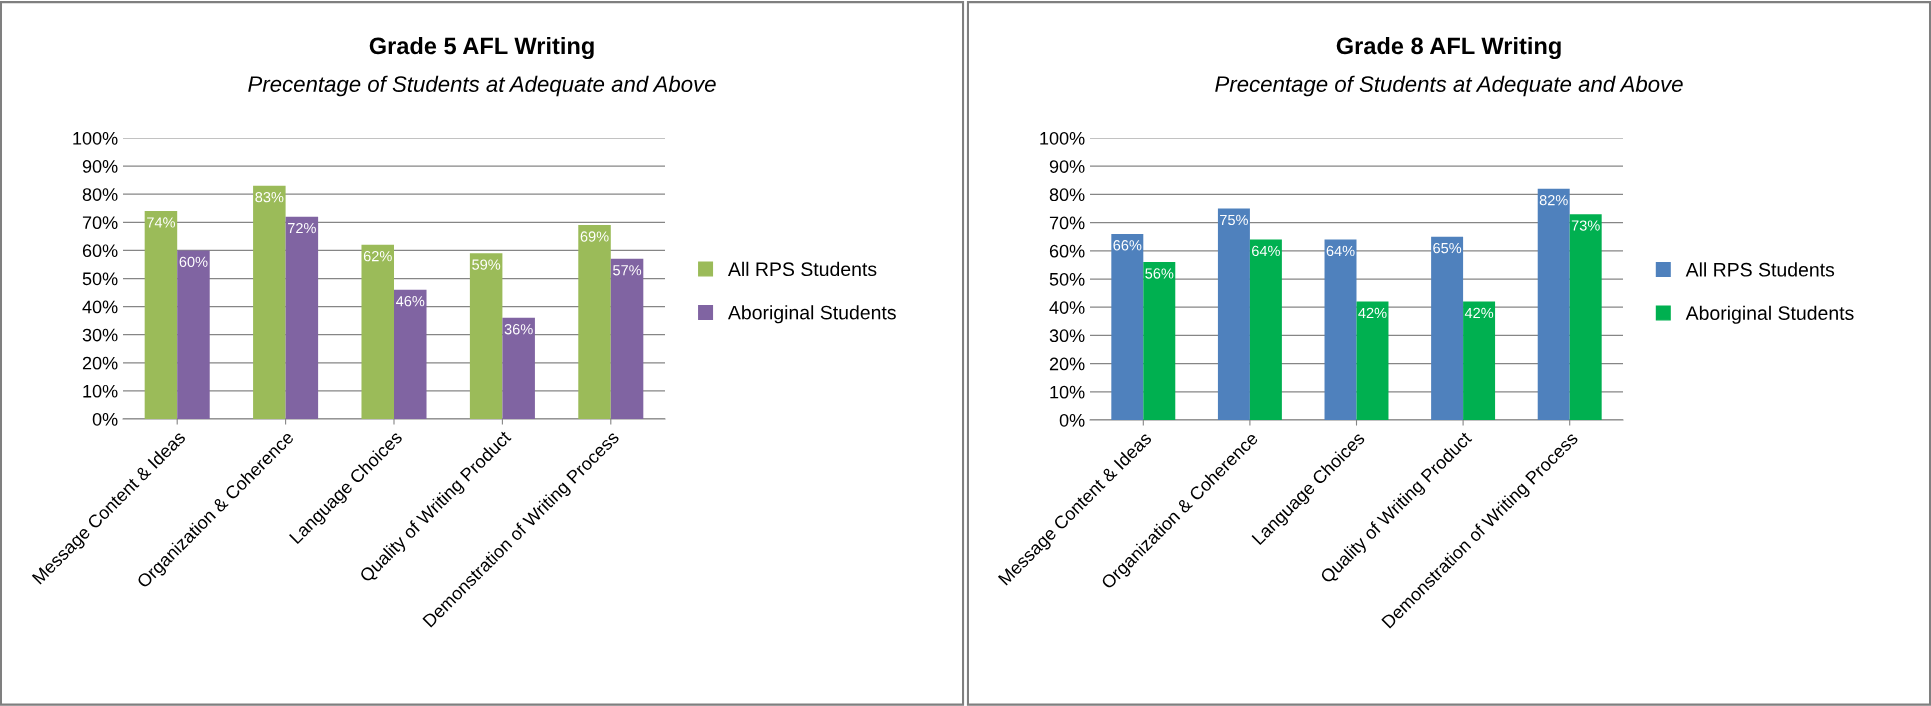  I want to click on data-label: 62%, so click(377, 256).